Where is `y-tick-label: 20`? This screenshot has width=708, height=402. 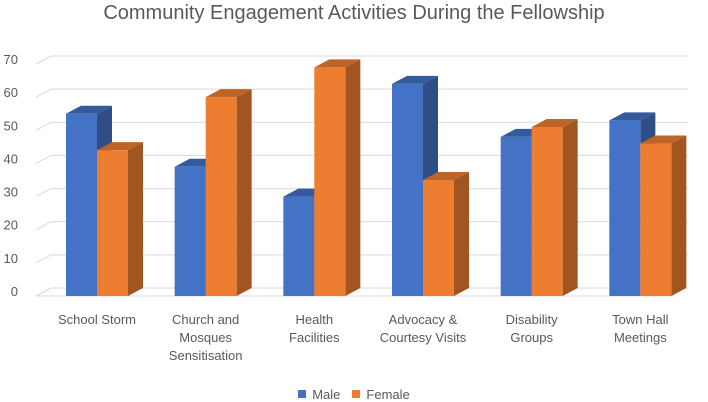
y-tick-label: 20 is located at coordinates (11, 225).